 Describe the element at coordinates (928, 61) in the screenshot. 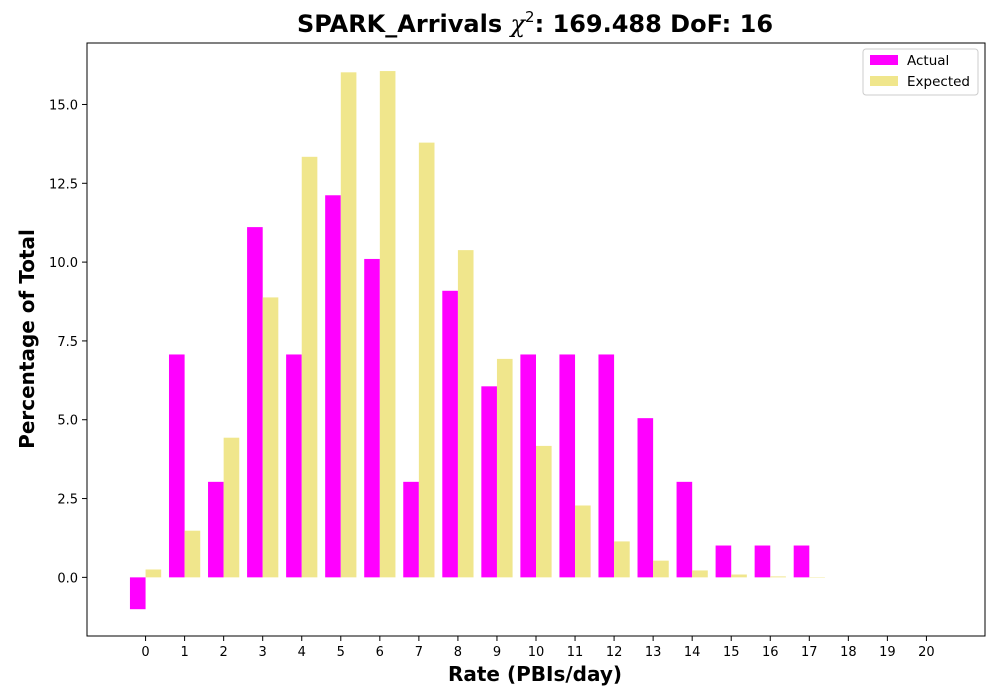

I see `legend-label-actual: Actual` at that location.